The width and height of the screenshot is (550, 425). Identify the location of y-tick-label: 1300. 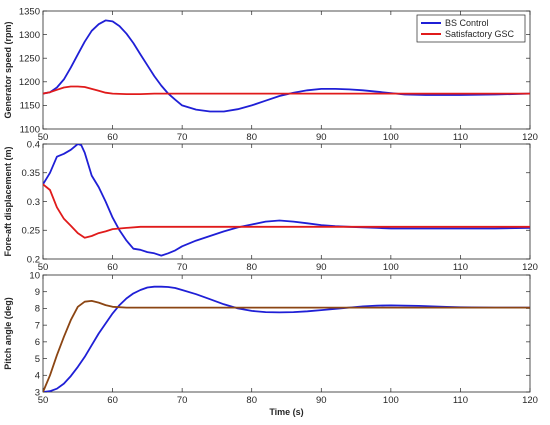
(29, 35).